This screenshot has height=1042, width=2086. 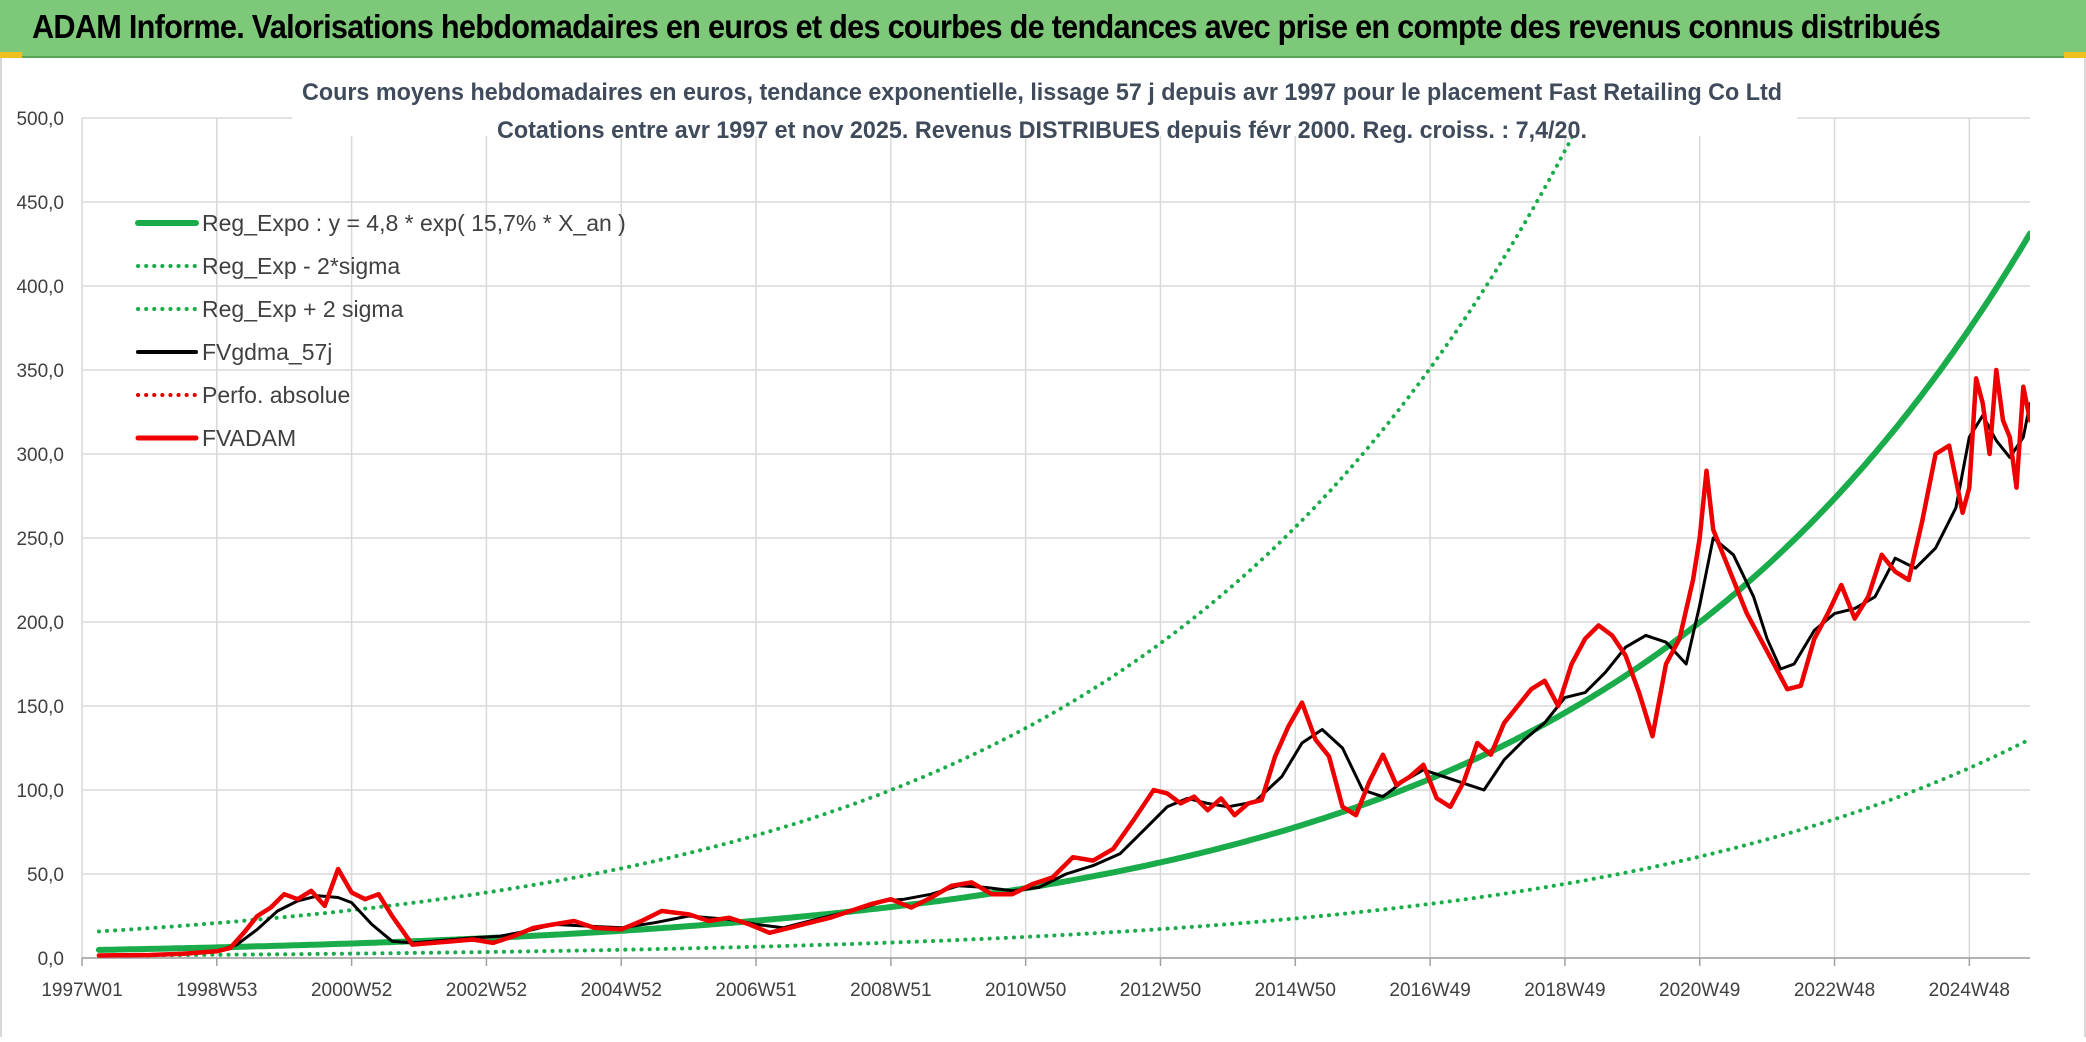 What do you see at coordinates (40, 791) in the screenshot?
I see `y-tick-label: 100,0` at bounding box center [40, 791].